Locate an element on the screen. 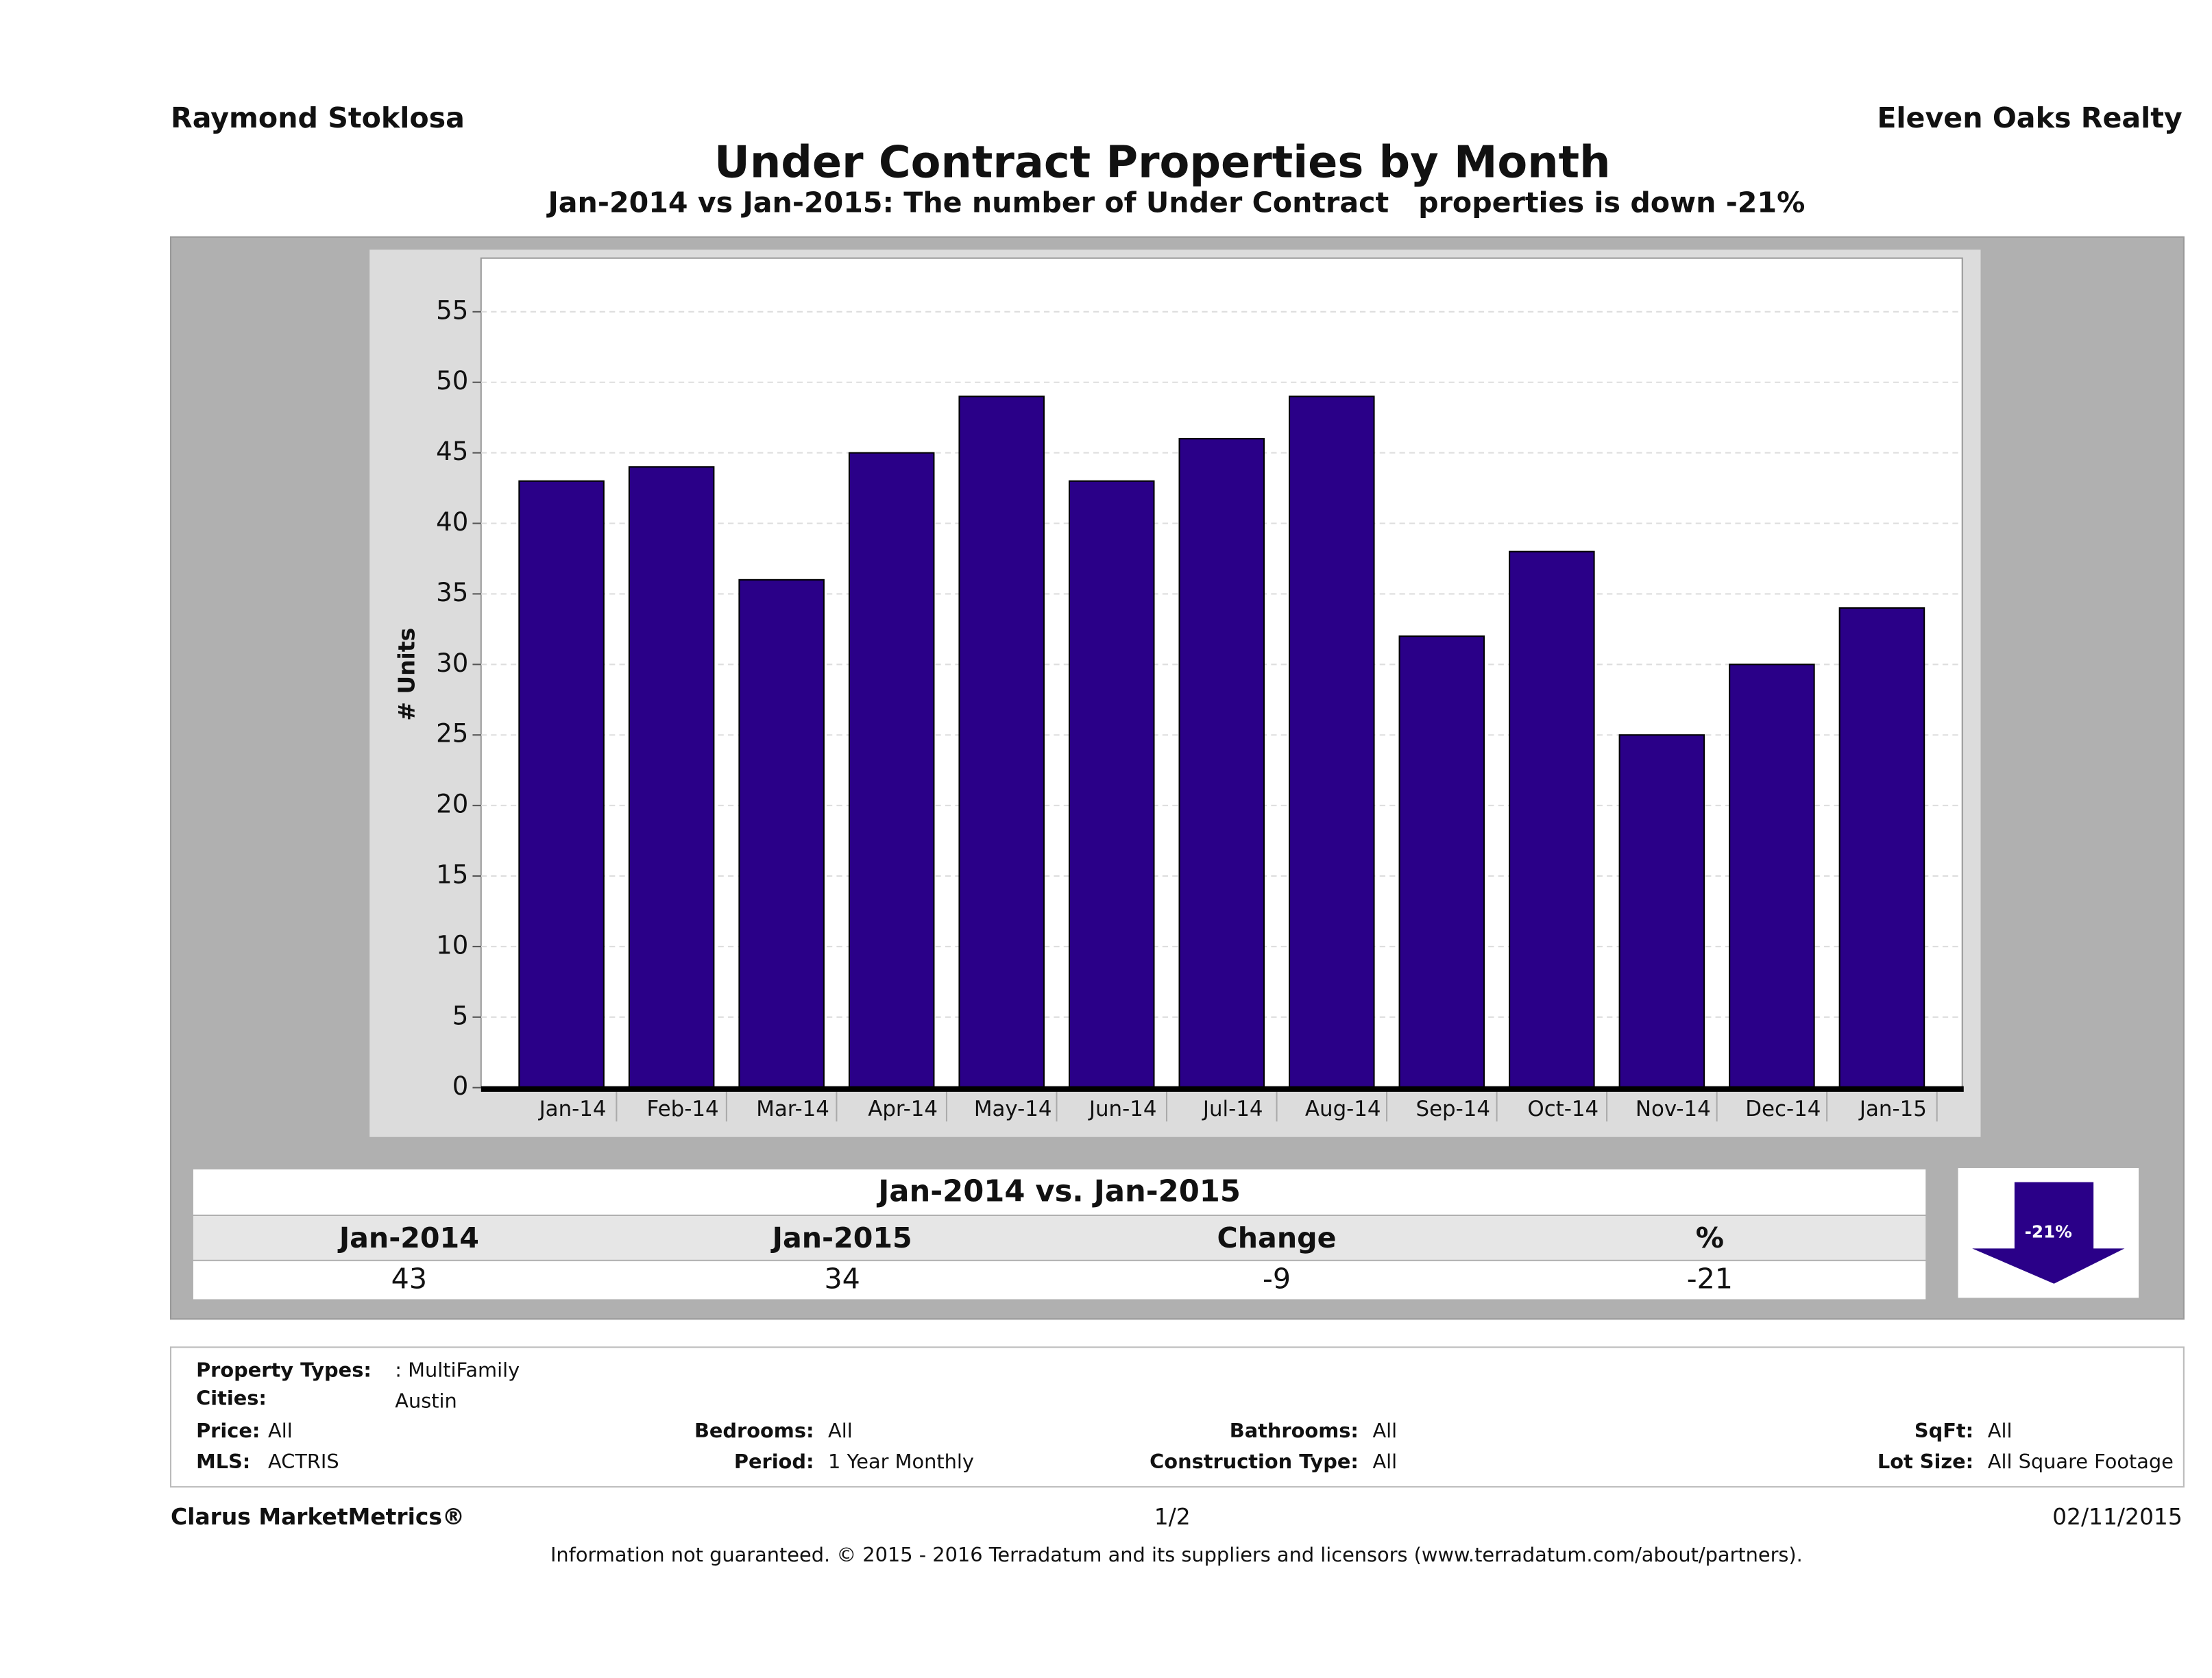  y-tick-label: 10 is located at coordinates (452, 945).